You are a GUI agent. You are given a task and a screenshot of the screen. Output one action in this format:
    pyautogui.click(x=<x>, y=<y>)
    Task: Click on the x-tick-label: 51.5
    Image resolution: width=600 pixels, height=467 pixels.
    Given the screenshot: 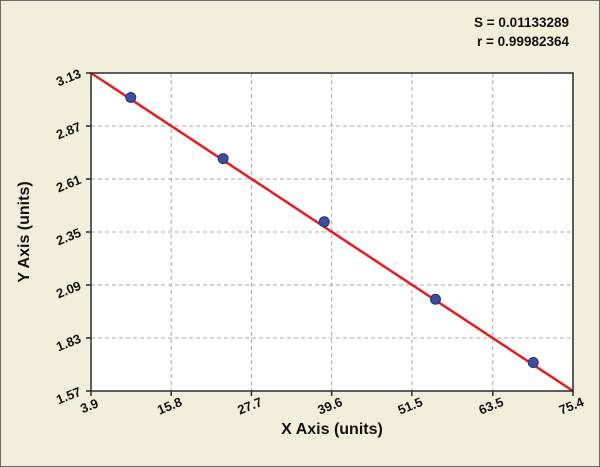 What is the action you would take?
    pyautogui.click(x=410, y=405)
    